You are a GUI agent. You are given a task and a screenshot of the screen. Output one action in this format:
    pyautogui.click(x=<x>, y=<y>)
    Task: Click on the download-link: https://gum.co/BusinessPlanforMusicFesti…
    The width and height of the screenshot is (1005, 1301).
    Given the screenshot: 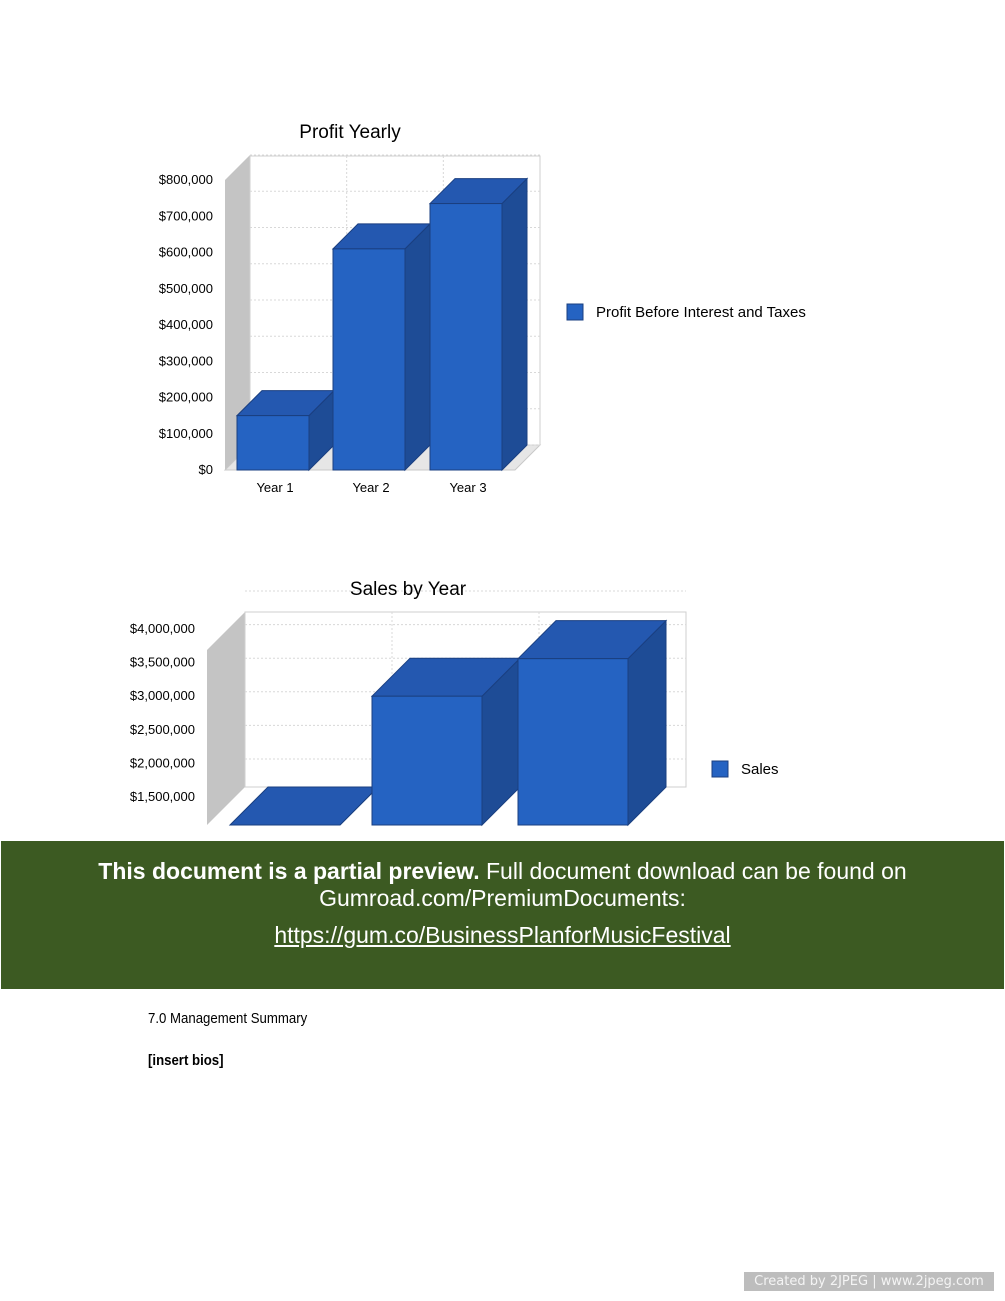 What is the action you would take?
    pyautogui.click(x=502, y=935)
    